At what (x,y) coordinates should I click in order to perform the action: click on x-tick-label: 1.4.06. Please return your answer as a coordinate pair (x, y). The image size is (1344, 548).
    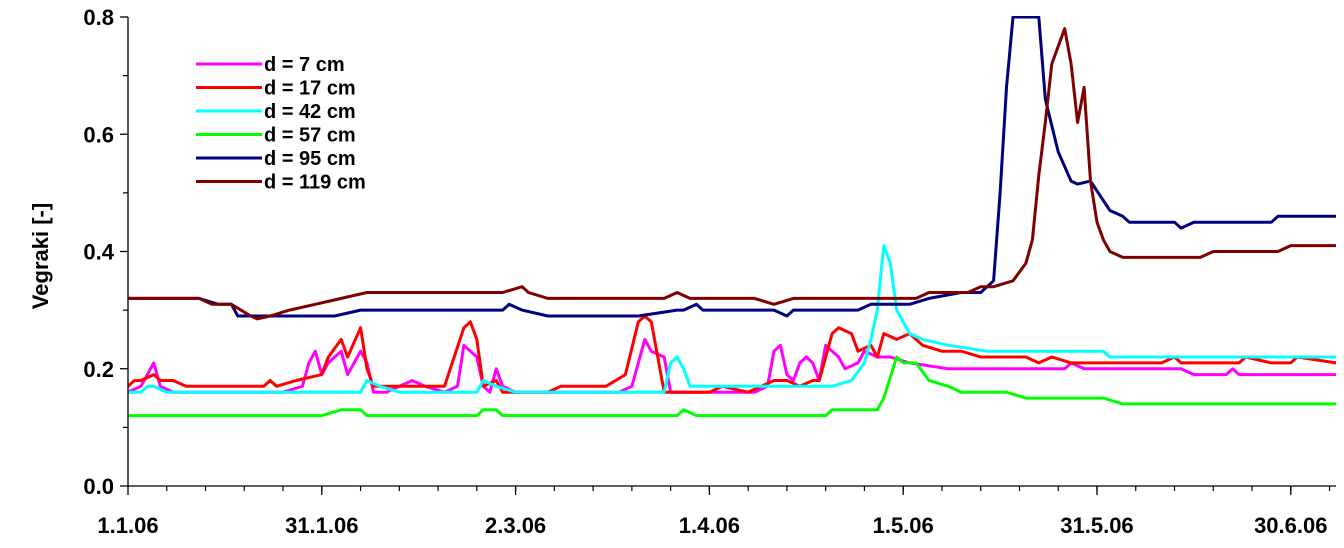
    Looking at the image, I should click on (709, 525).